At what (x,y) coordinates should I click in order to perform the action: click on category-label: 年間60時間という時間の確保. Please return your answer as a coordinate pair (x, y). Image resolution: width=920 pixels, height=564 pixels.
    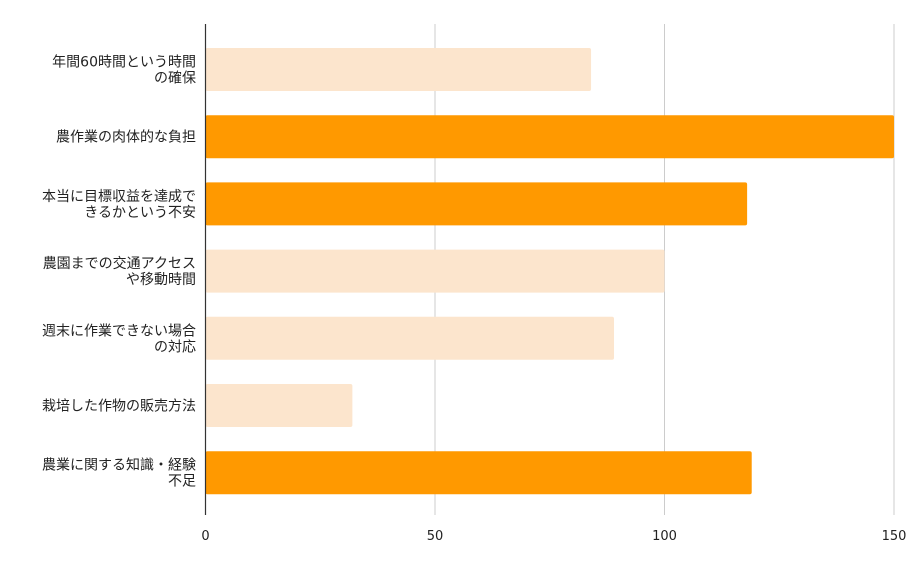
    Looking at the image, I should click on (124, 71).